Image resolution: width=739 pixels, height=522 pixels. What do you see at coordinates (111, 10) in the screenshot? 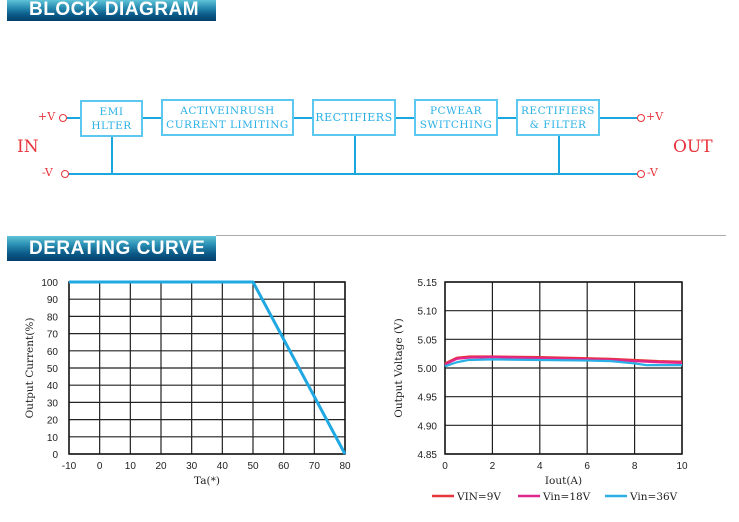
I see `block-diagram-header: BLOCK DIAGRAM` at bounding box center [111, 10].